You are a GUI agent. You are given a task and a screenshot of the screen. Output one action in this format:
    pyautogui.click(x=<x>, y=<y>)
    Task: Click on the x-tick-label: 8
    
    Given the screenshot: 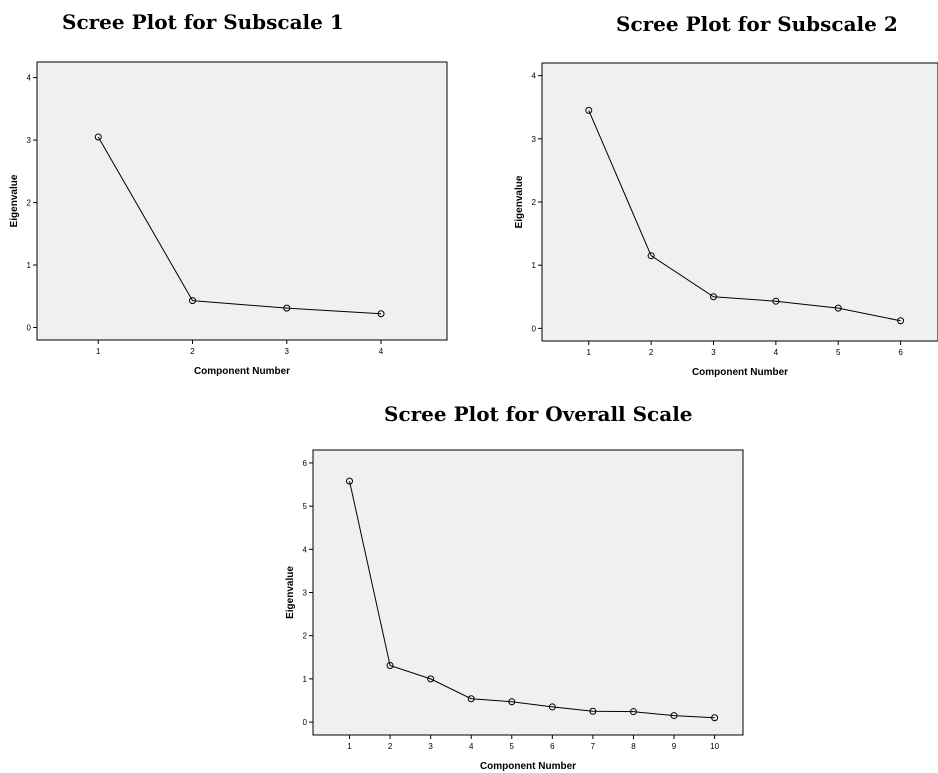 What is the action you would take?
    pyautogui.click(x=633, y=746)
    